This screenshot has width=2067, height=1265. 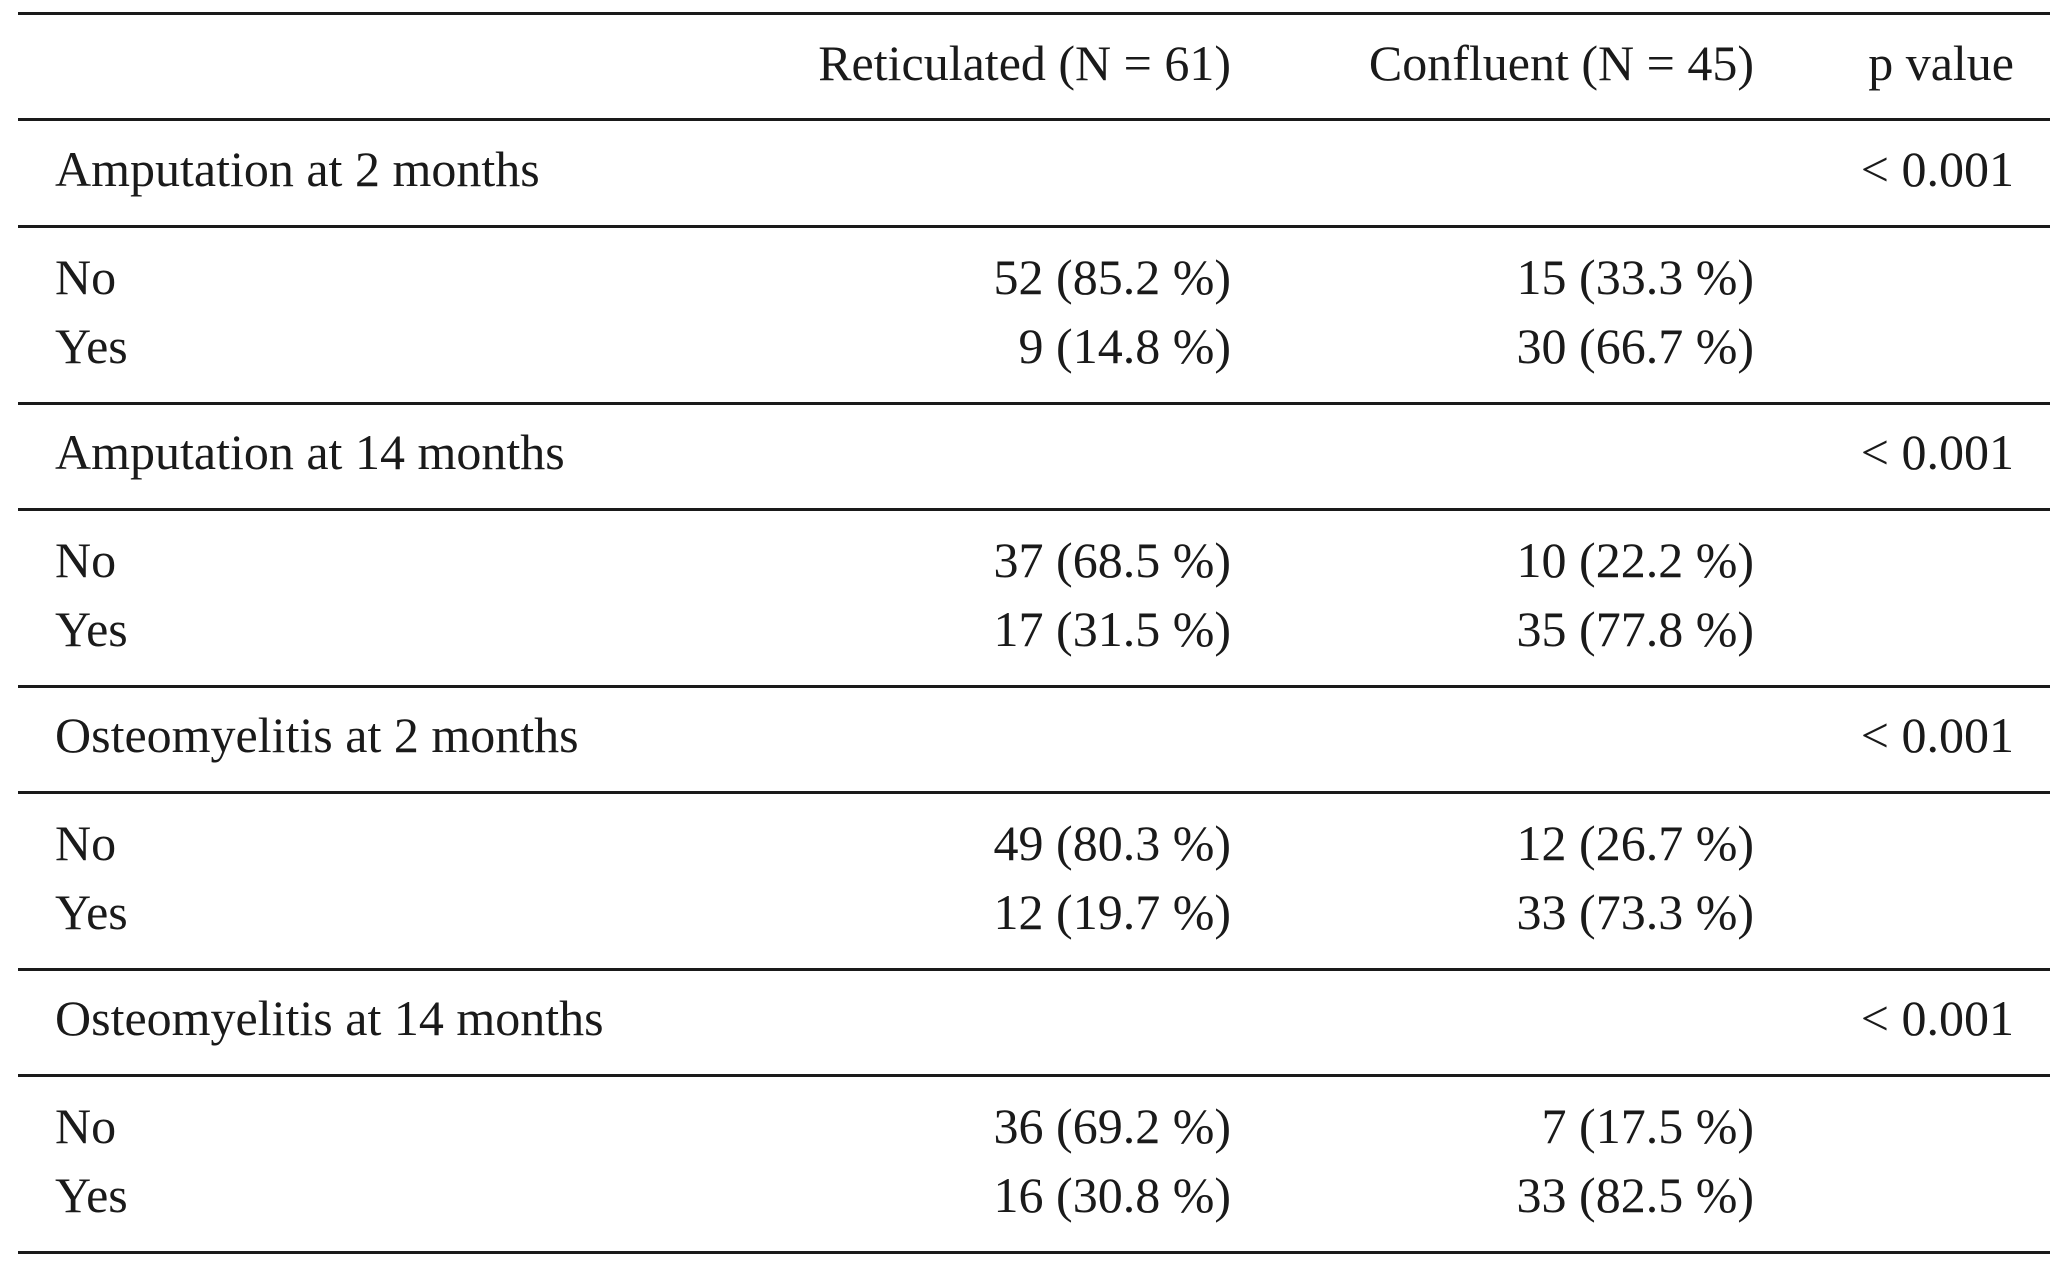 What do you see at coordinates (1561, 63) in the screenshot?
I see `column-header: Confluent (N = 45)` at bounding box center [1561, 63].